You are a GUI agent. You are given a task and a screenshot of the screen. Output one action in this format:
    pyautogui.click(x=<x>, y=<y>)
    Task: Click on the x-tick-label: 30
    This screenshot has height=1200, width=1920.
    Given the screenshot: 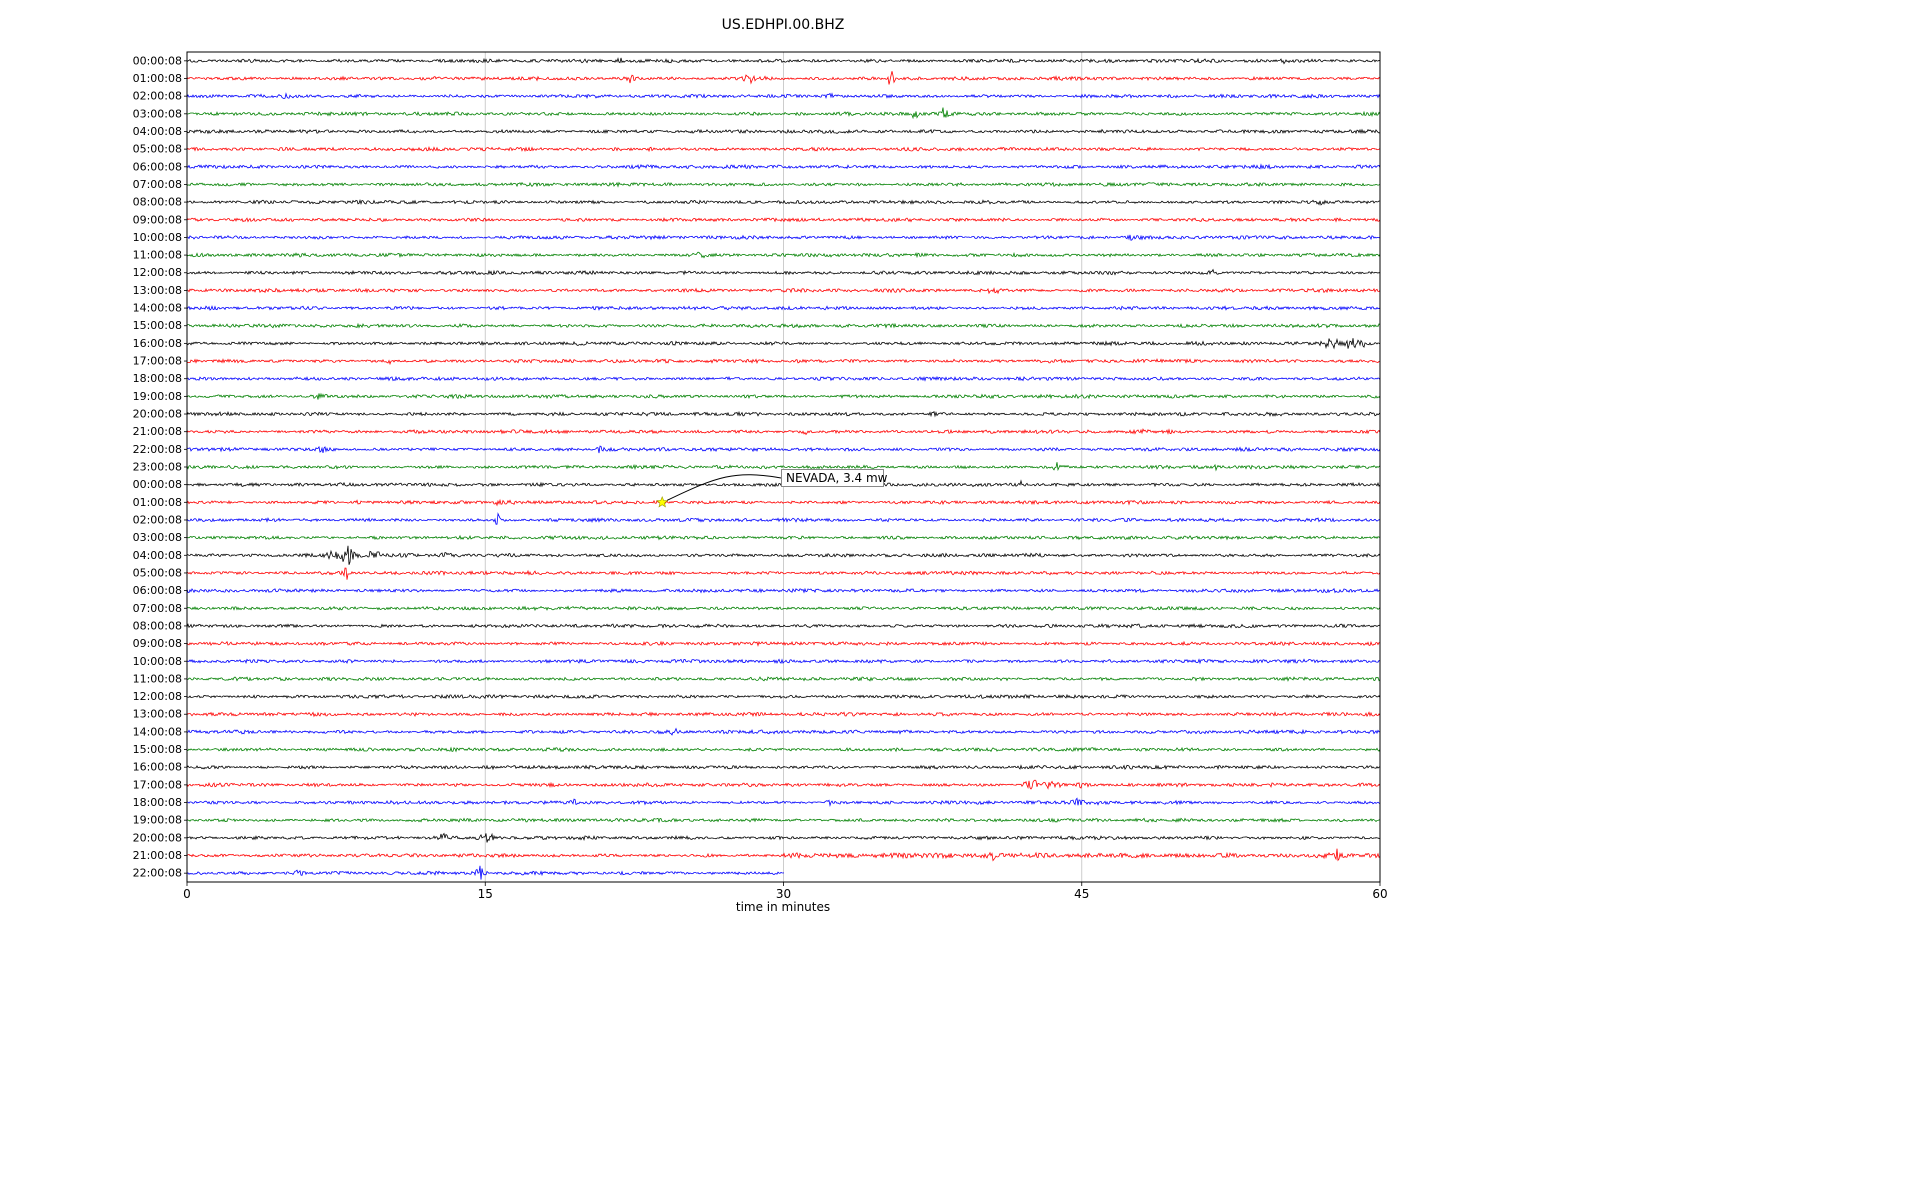 What is the action you would take?
    pyautogui.click(x=783, y=894)
    